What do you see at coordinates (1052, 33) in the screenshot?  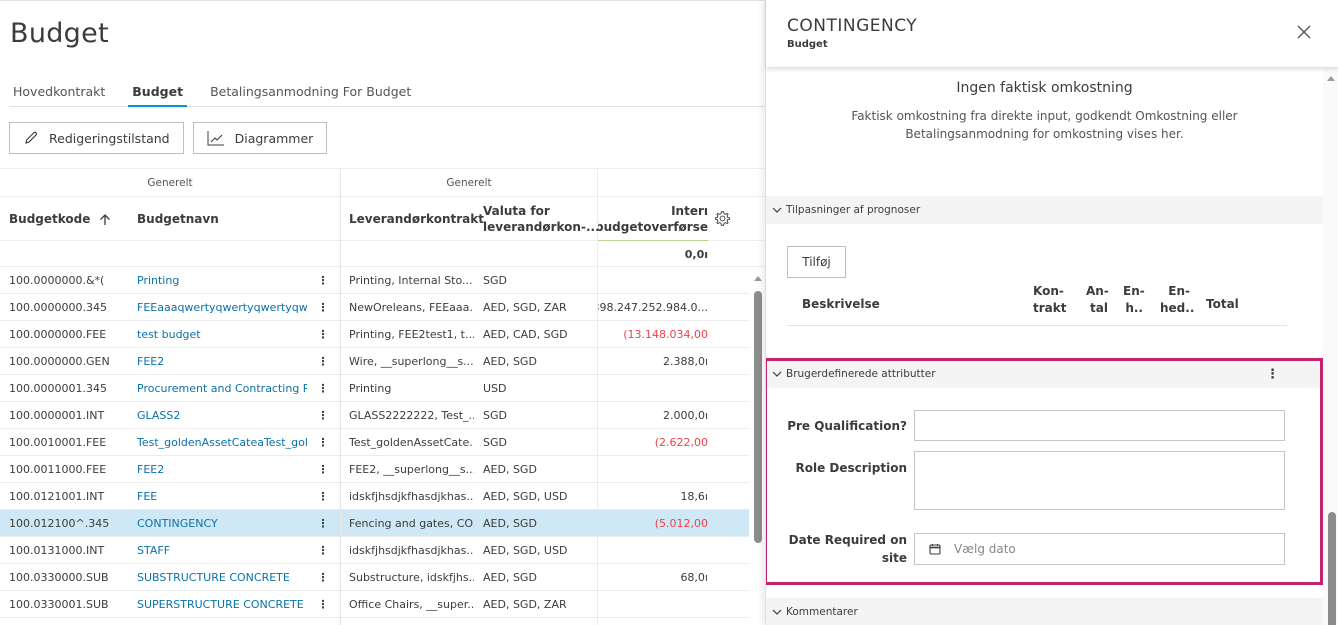 I see `panel-header: CONTINGENCY Budget` at bounding box center [1052, 33].